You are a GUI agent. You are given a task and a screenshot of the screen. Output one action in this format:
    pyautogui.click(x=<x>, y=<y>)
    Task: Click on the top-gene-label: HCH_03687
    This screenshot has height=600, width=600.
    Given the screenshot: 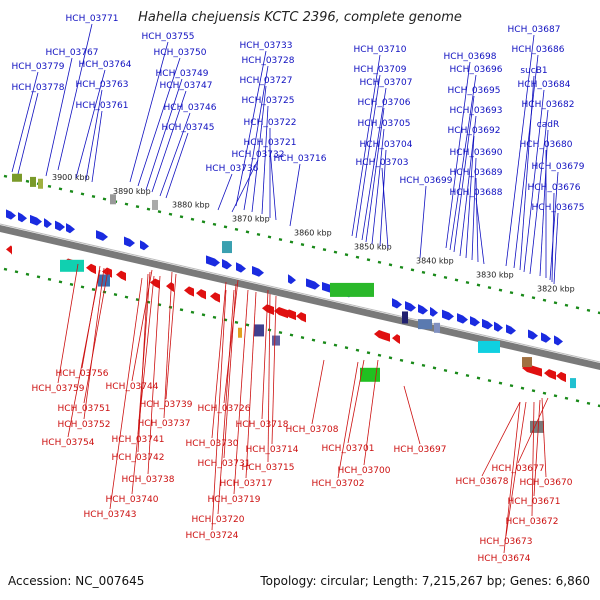 What is the action you would take?
    pyautogui.click(x=534, y=30)
    